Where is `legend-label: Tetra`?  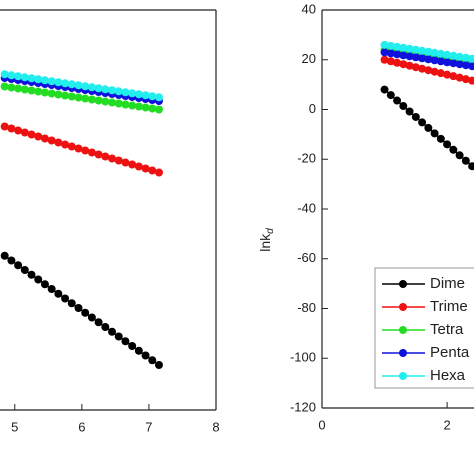
legend-label: Tetra is located at coordinates (447, 329).